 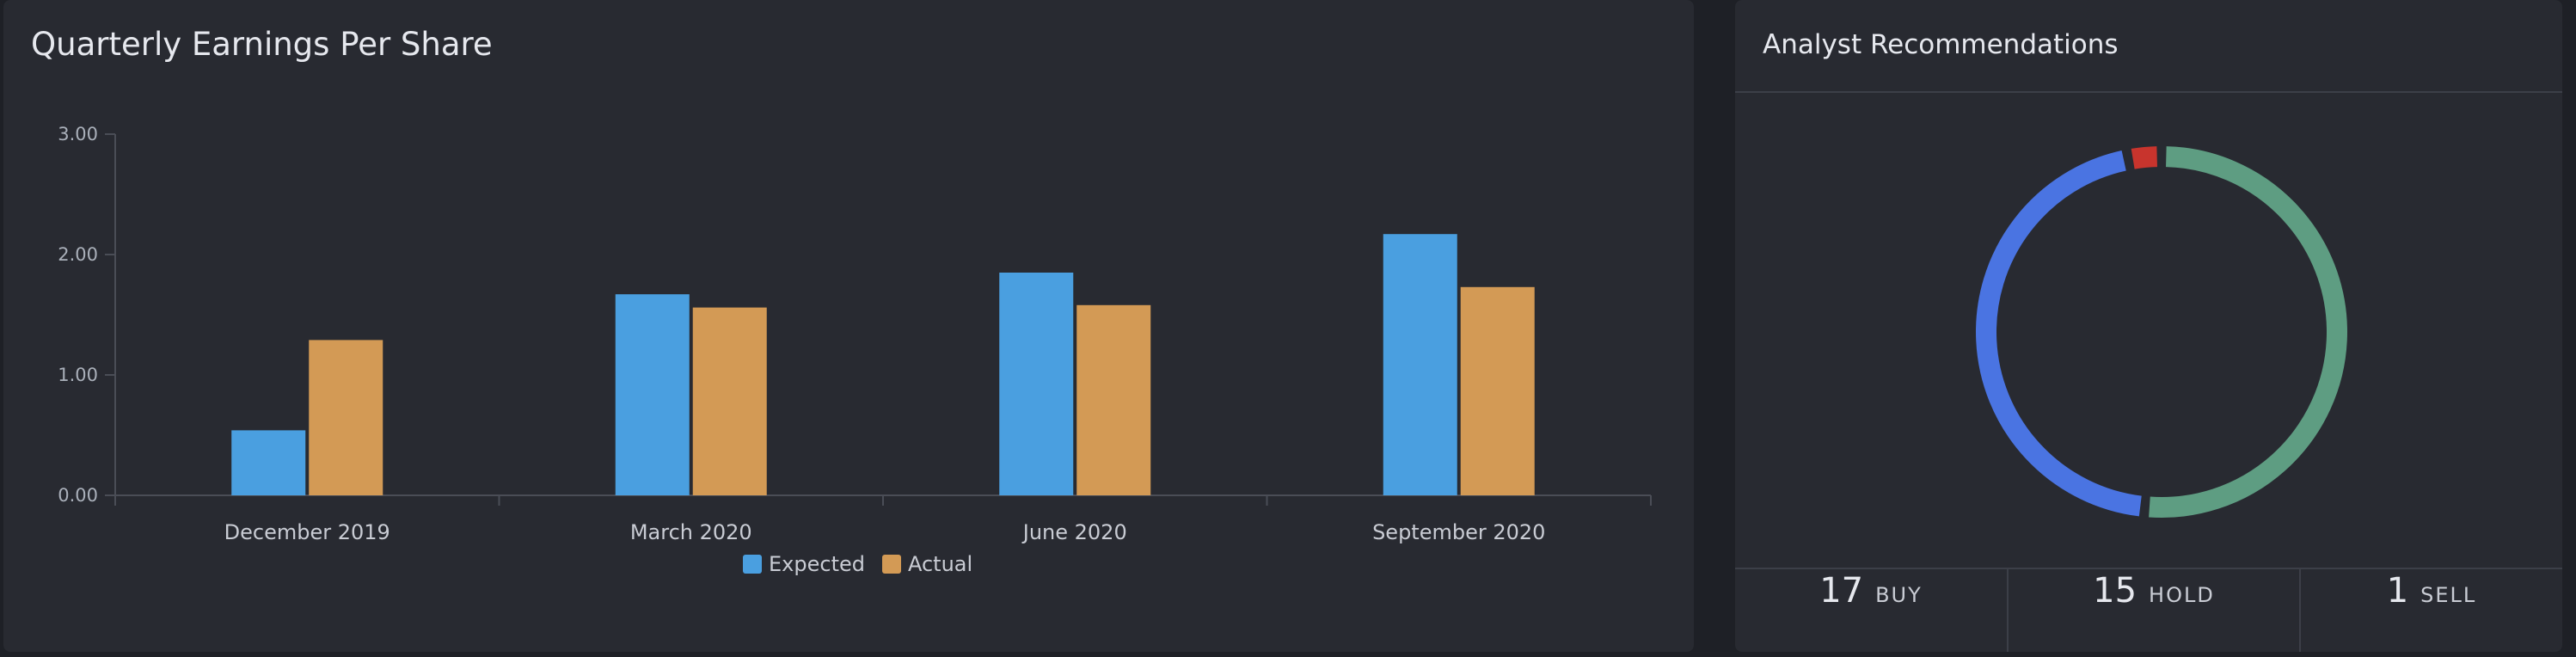 I want to click on analyst-title: Analyst Recommendations, so click(x=1941, y=44).